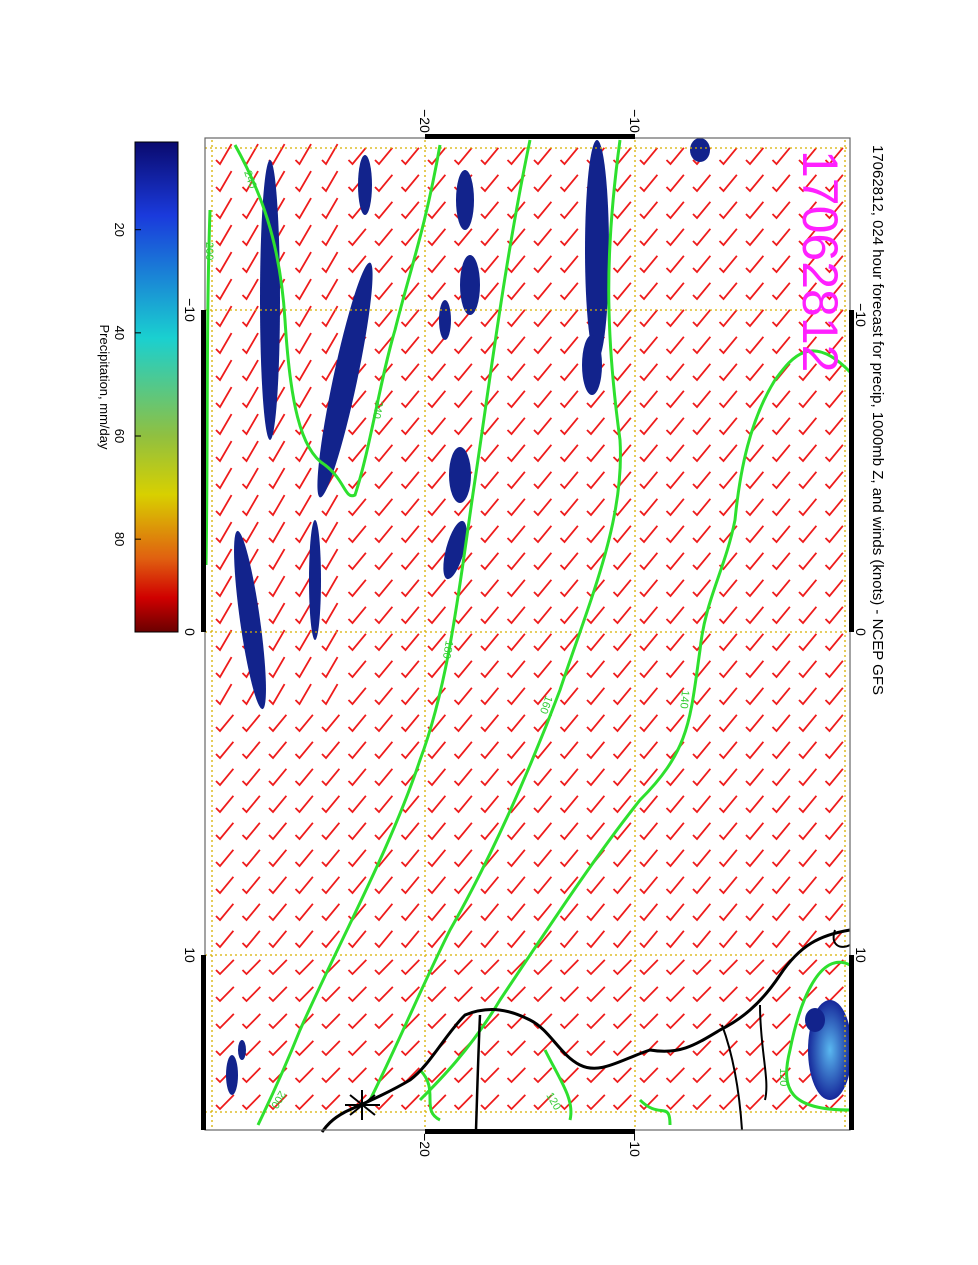 The width and height of the screenshot is (978, 1265). Describe the element at coordinates (119, 436) in the screenshot. I see `colorbar-tick-label: 60` at that location.